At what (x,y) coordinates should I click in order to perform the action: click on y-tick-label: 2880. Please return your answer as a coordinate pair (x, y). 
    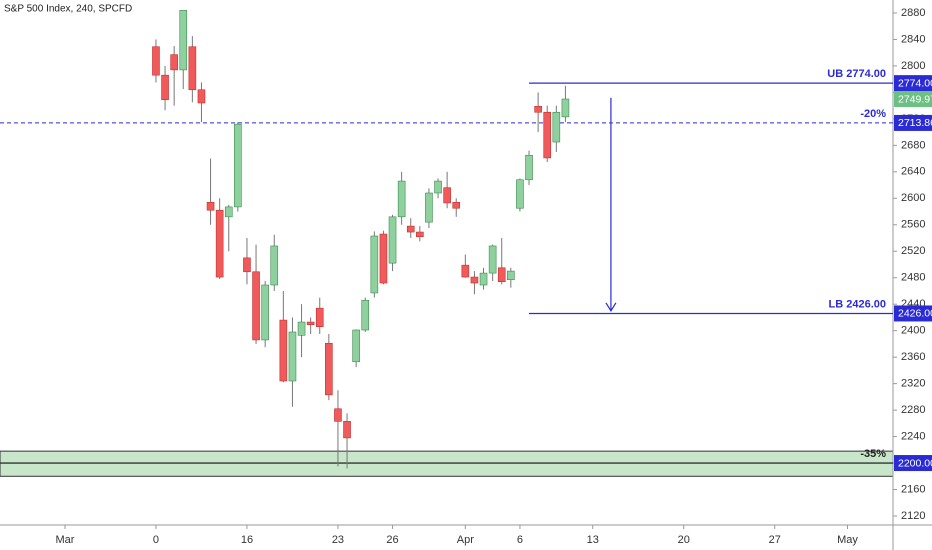
    Looking at the image, I should click on (913, 13).